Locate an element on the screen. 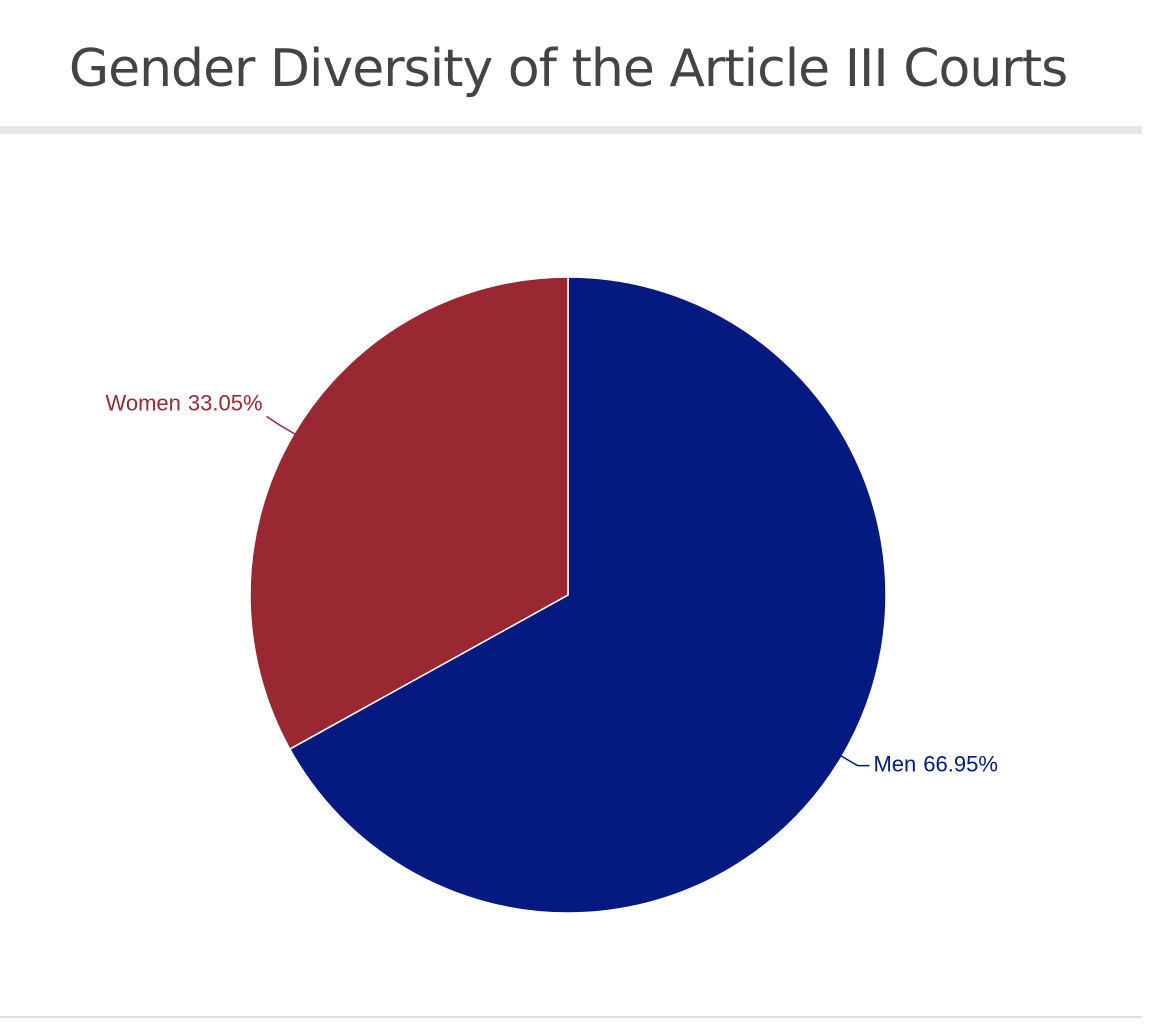  data-label: Women 33.05% is located at coordinates (183, 402).